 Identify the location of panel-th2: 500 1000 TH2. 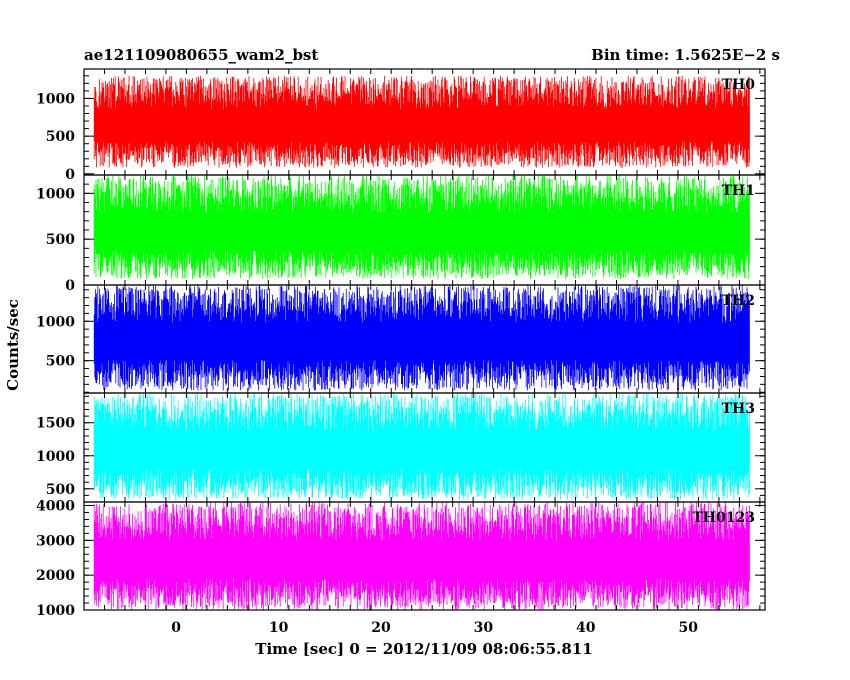
(401, 339).